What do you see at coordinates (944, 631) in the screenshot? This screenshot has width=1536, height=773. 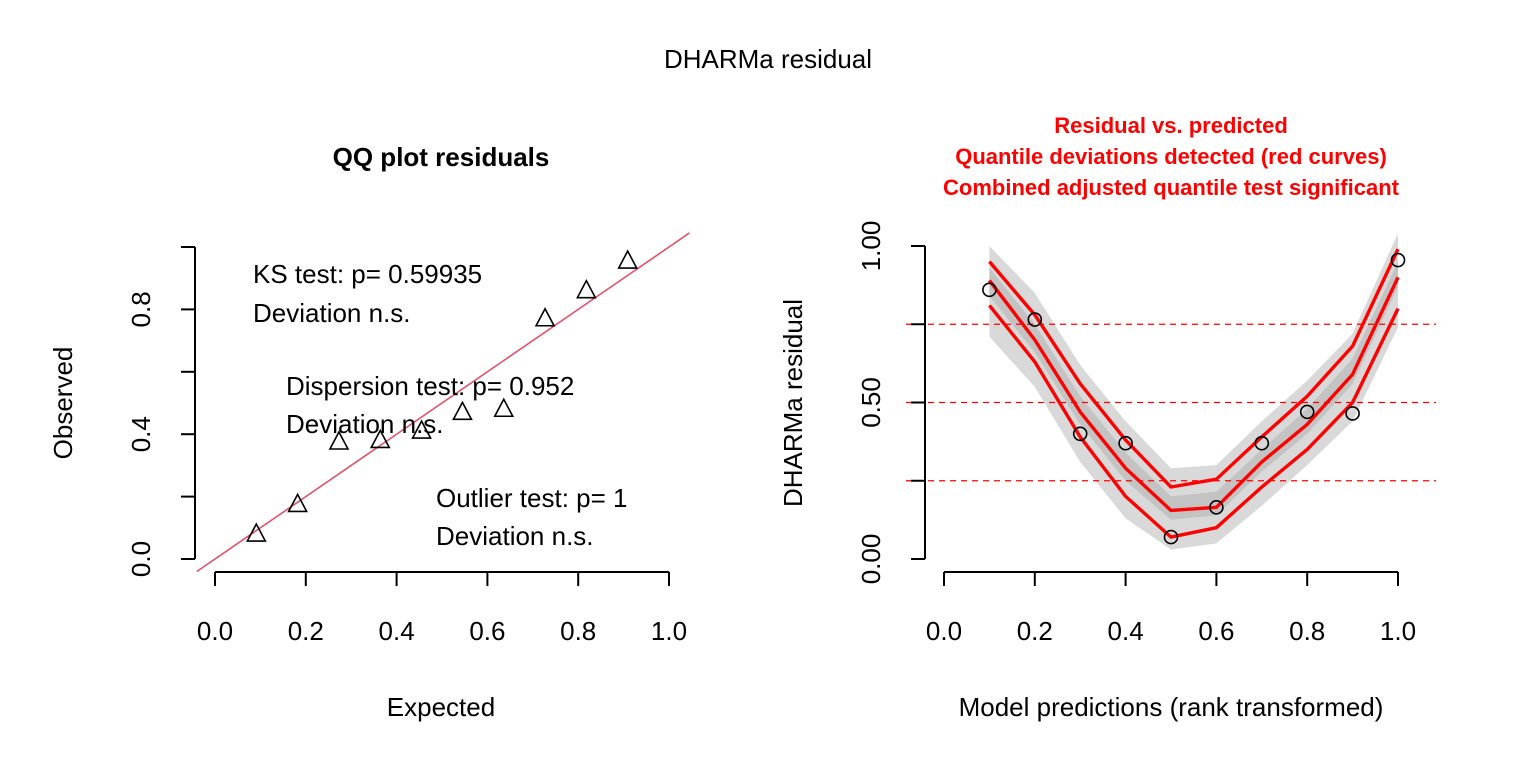 I see `residual-plot-x-tick-label: 0.0` at bounding box center [944, 631].